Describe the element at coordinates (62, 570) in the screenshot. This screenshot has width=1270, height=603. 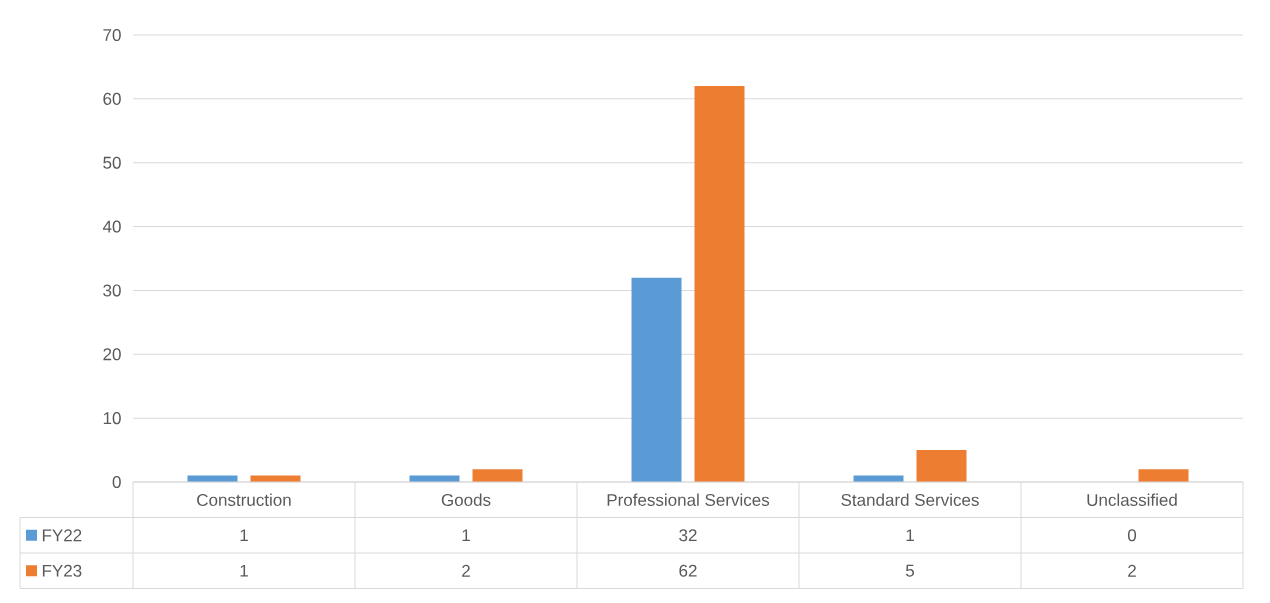
I see `legend-label: FY23` at that location.